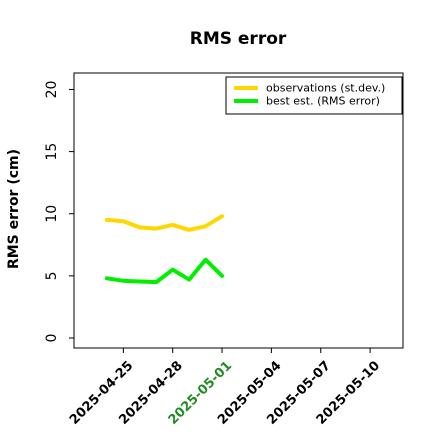 The height and width of the screenshot is (440, 440). I want to click on legend-box, so click(314, 95).